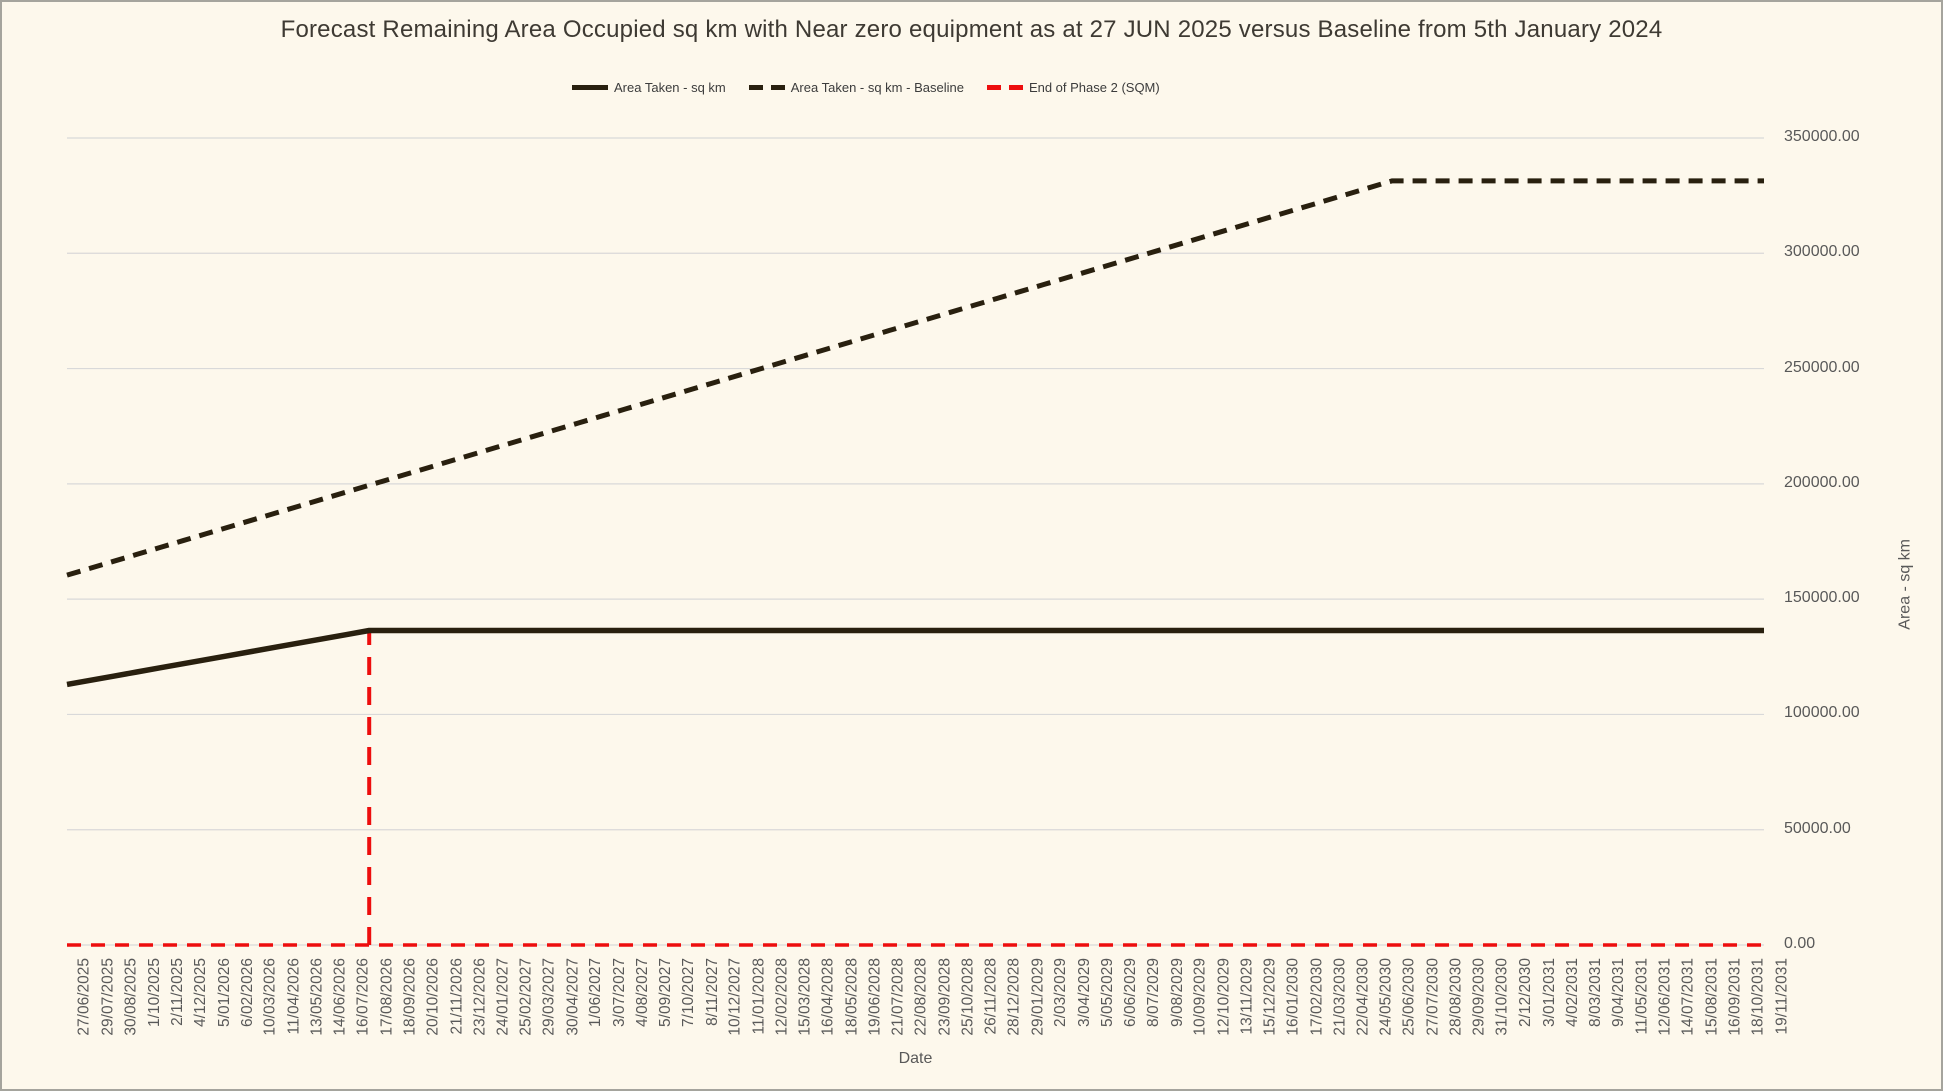  I want to click on solid-line-swatch-icon, so click(590, 87).